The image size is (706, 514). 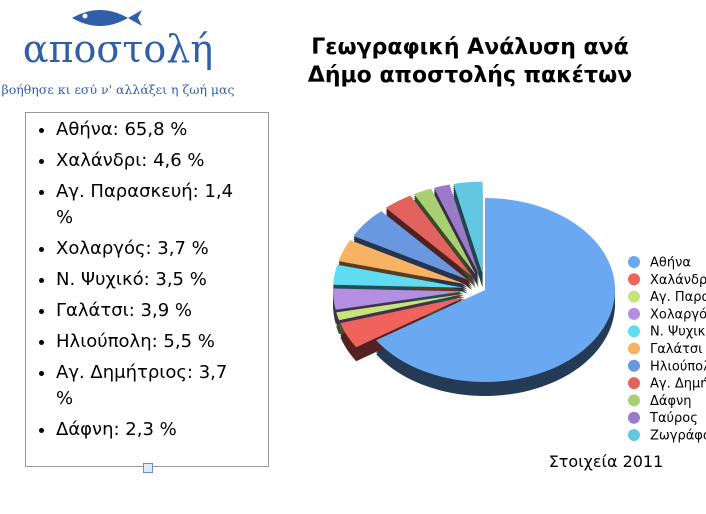 What do you see at coordinates (146, 249) in the screenshot?
I see `bullet-item: Χολαργός: 3,7 %` at bounding box center [146, 249].